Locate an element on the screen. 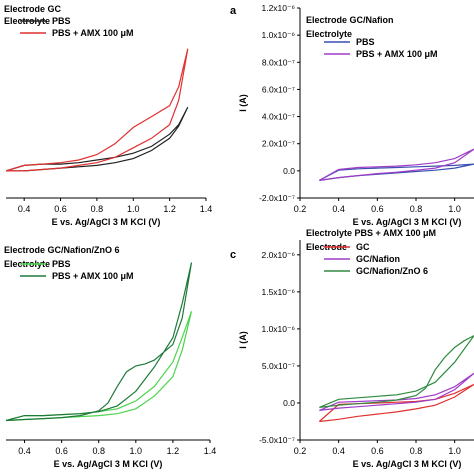 The width and height of the screenshot is (474, 474). y-tick-label: -5.0x10⁻⁷ is located at coordinates (277, 440).